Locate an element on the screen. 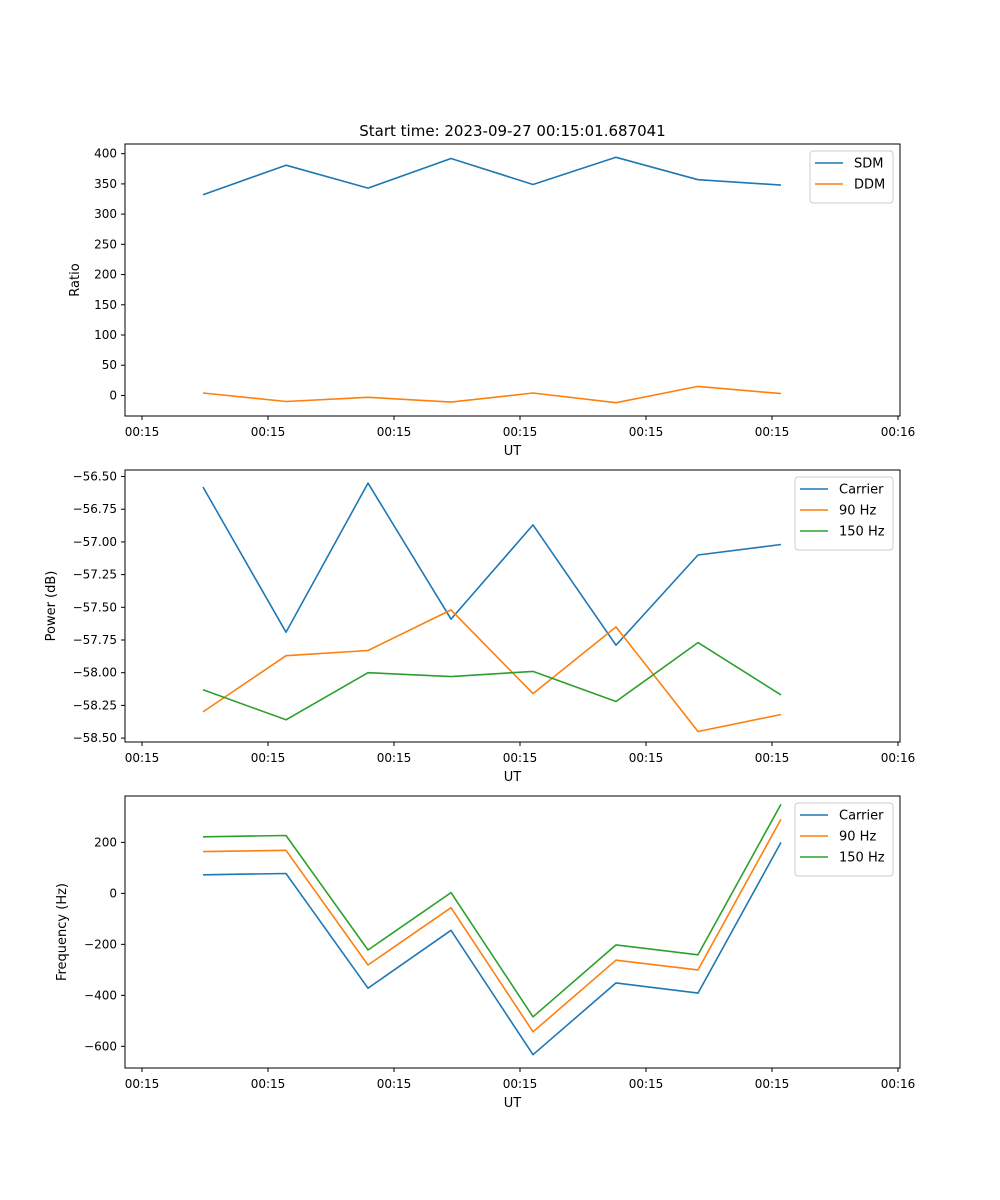 This screenshot has height=1200, width=1000. y-tick-label: −57.50 is located at coordinates (95, 607).